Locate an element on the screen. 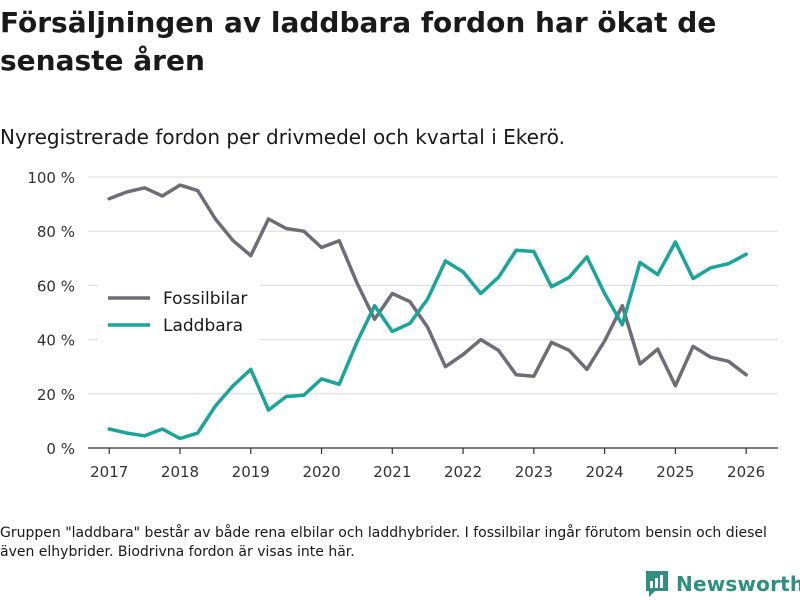 The width and height of the screenshot is (800, 600). x-tick-label: 2022 is located at coordinates (463, 472).